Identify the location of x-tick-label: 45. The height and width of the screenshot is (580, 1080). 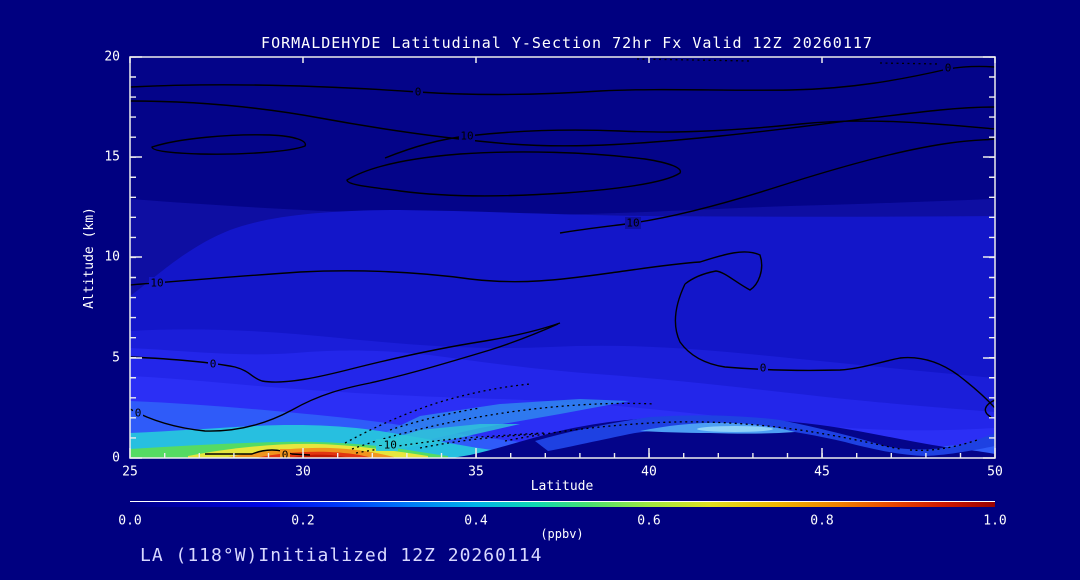
(822, 472).